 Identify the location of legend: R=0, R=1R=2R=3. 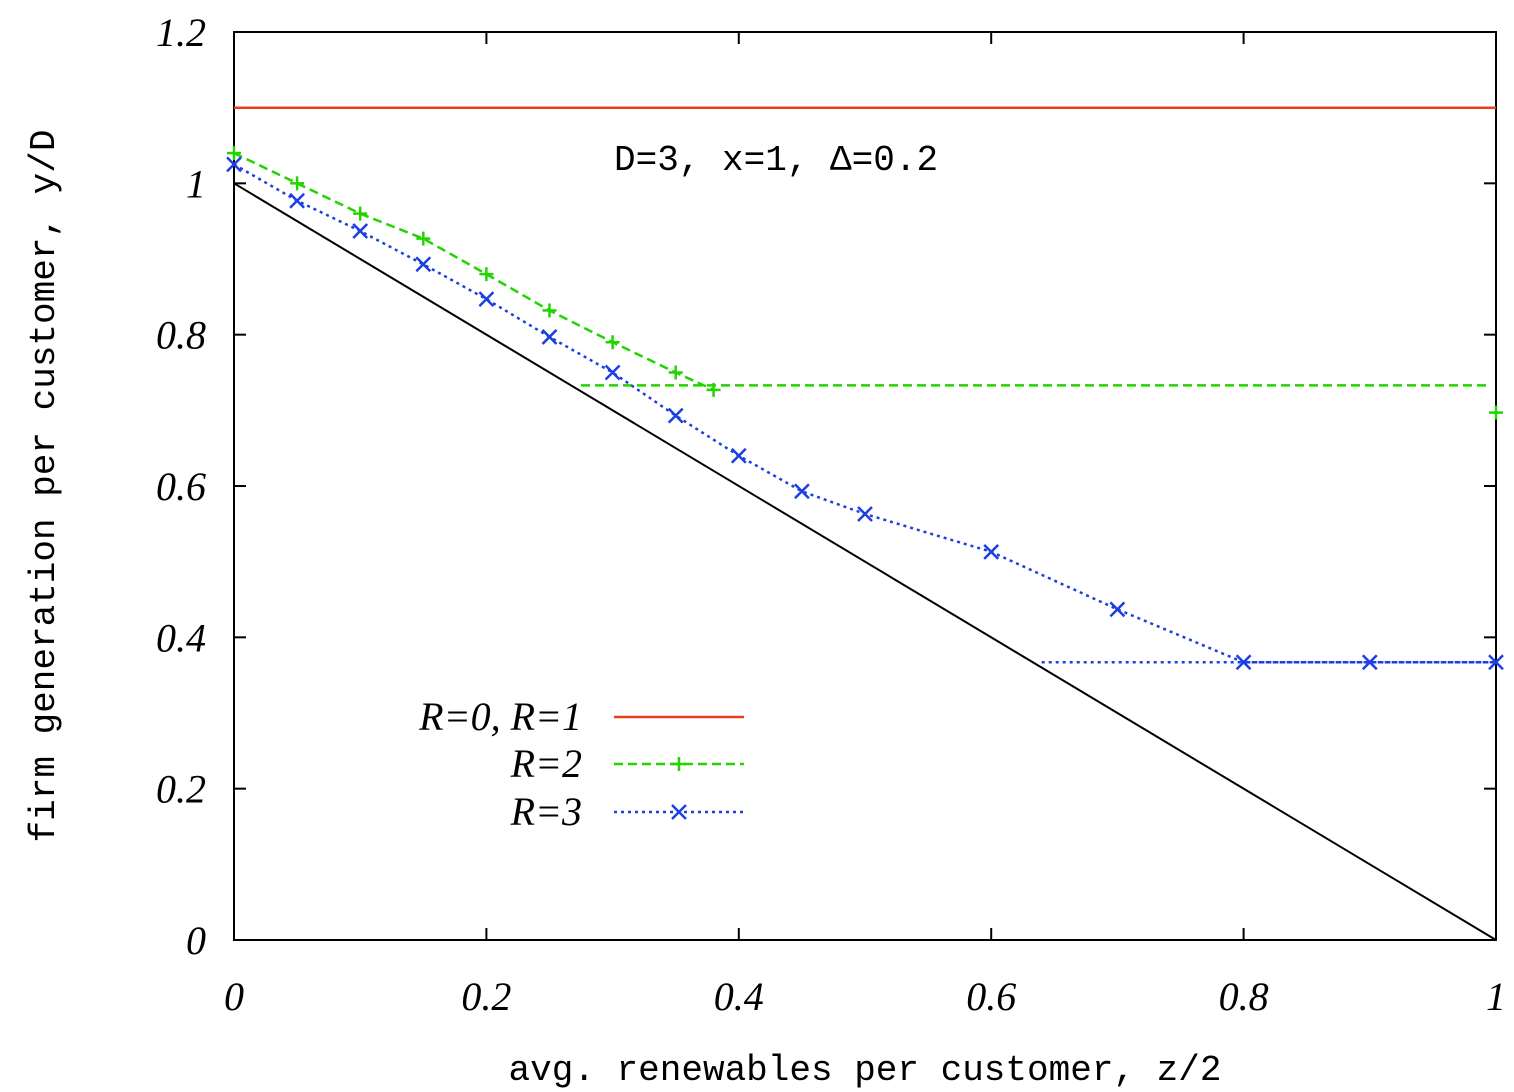
(581, 764).